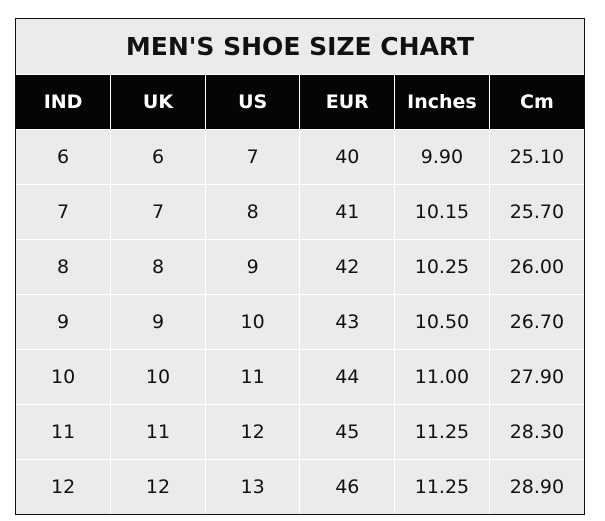  What do you see at coordinates (252, 157) in the screenshot?
I see `cell-us: 7` at bounding box center [252, 157].